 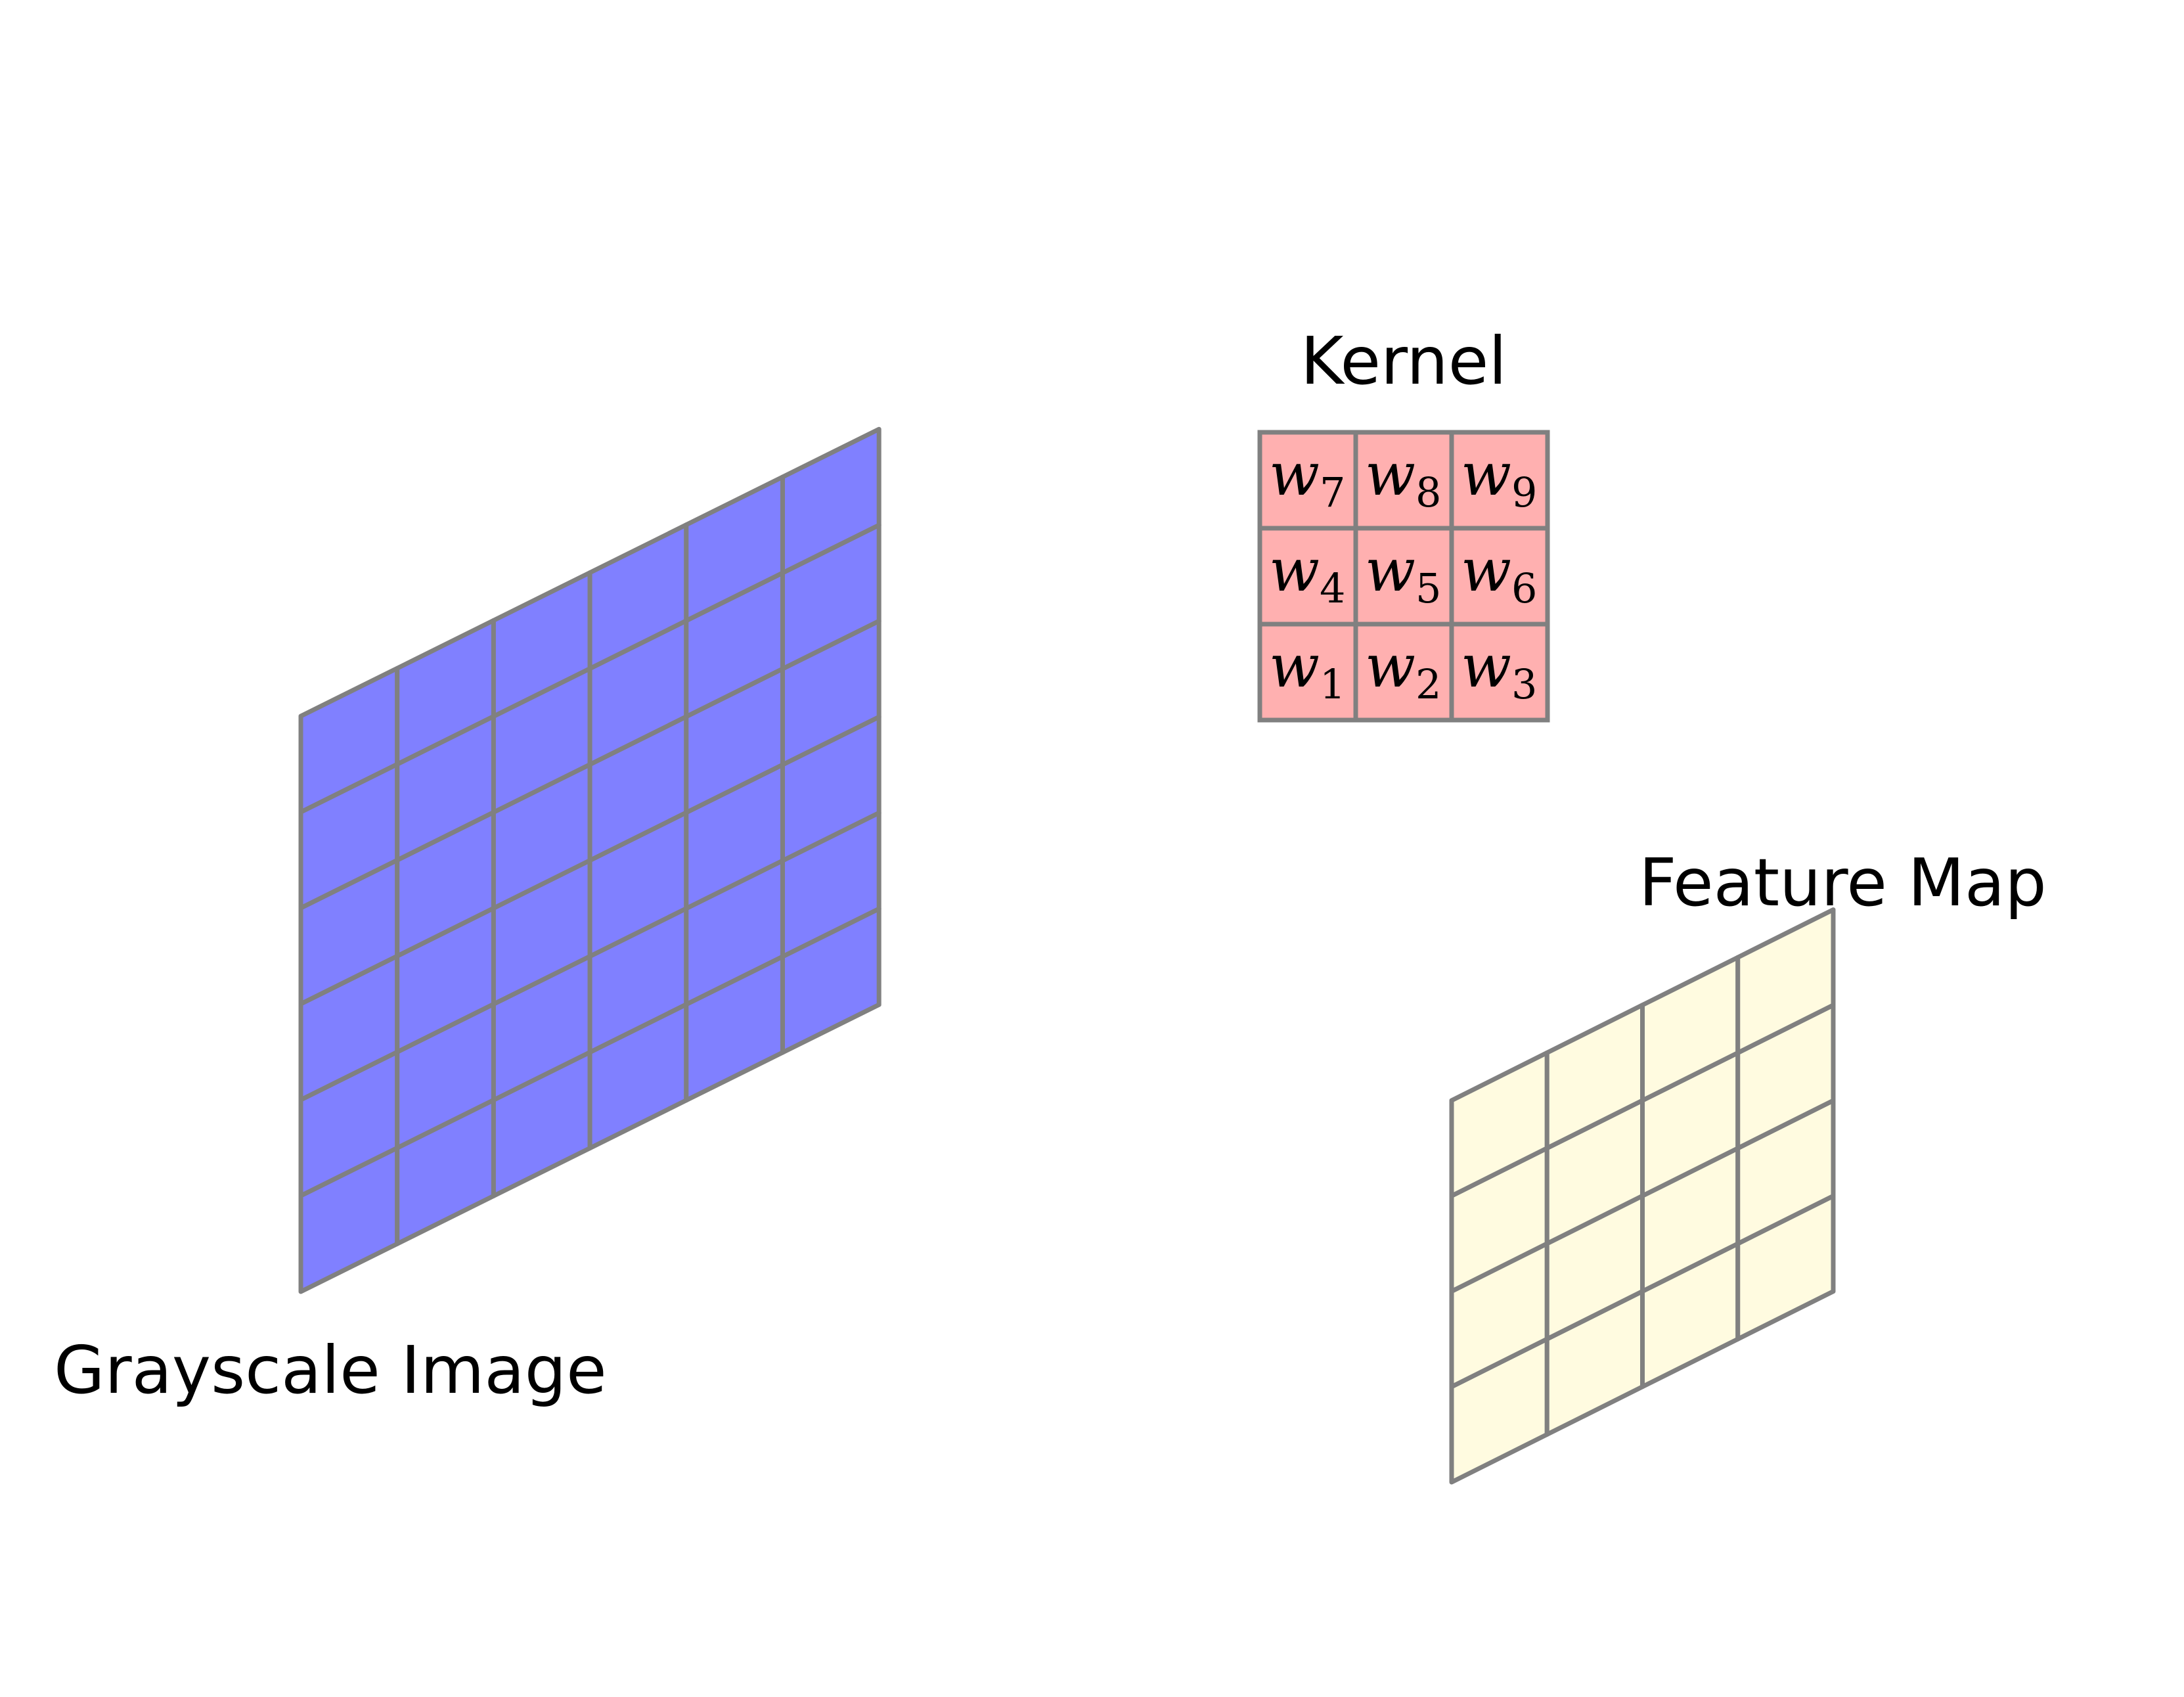 I want to click on kernel-weight-label: w6, so click(x=1499, y=574).